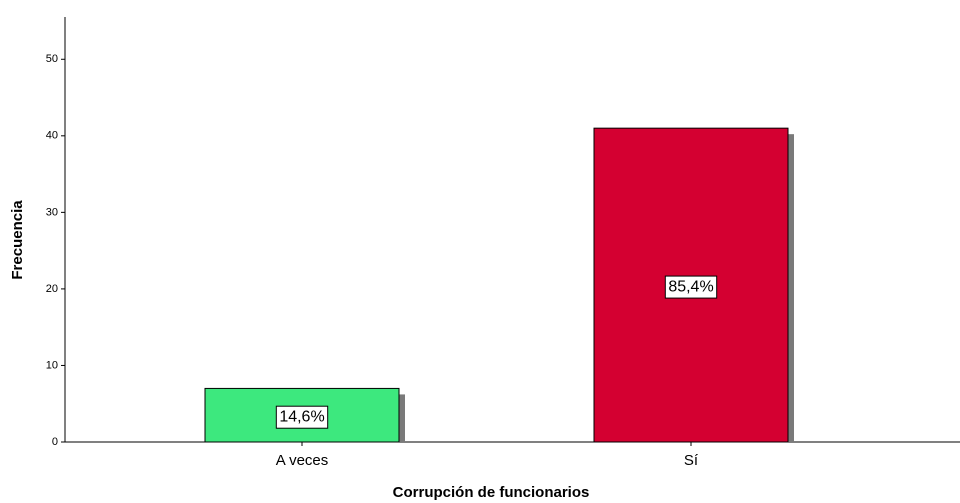 This screenshot has width=960, height=503. Describe the element at coordinates (52, 136) in the screenshot. I see `y-tick-label: 40` at that location.